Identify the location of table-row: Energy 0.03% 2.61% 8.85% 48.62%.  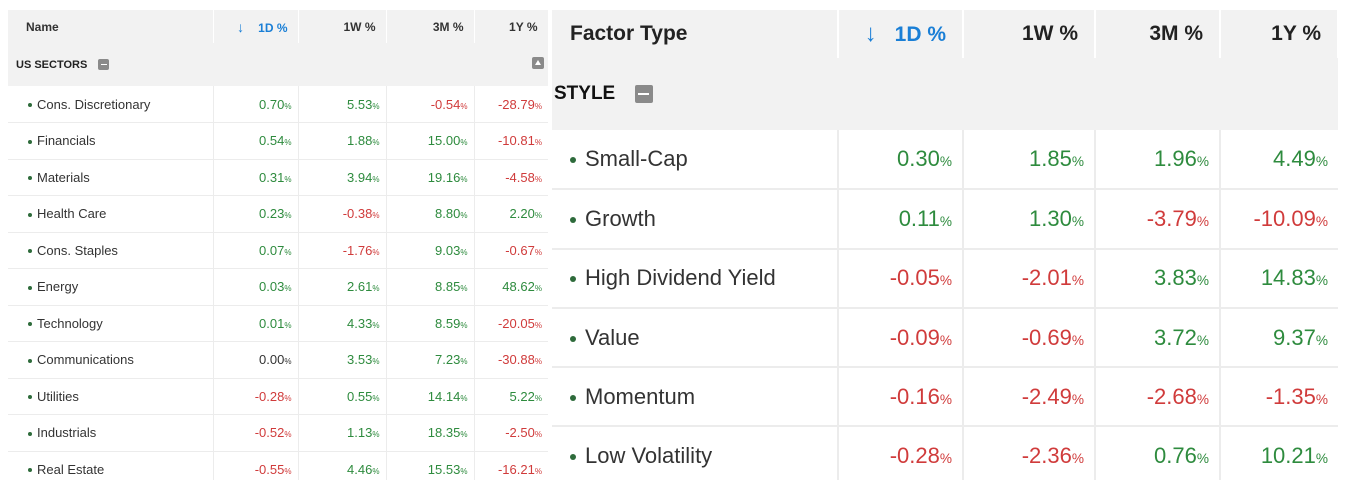
(278, 287).